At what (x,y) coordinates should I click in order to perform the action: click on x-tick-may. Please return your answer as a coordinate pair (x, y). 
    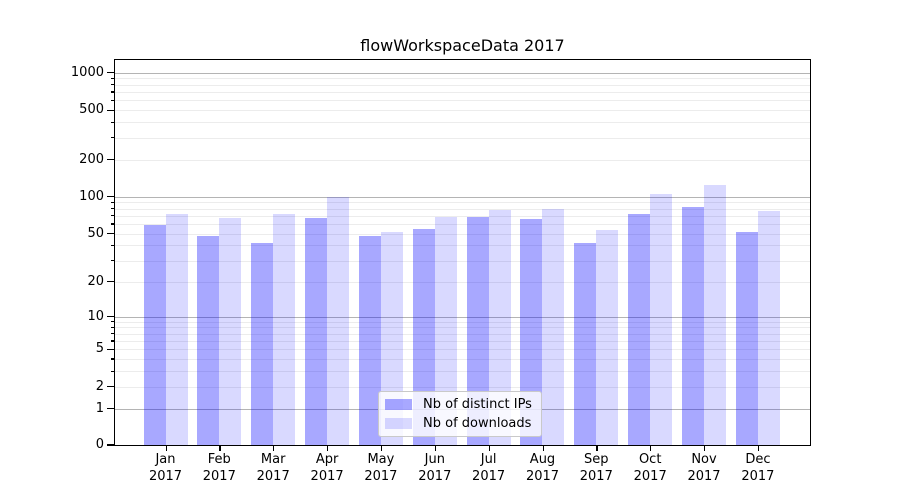
    Looking at the image, I should click on (381, 448).